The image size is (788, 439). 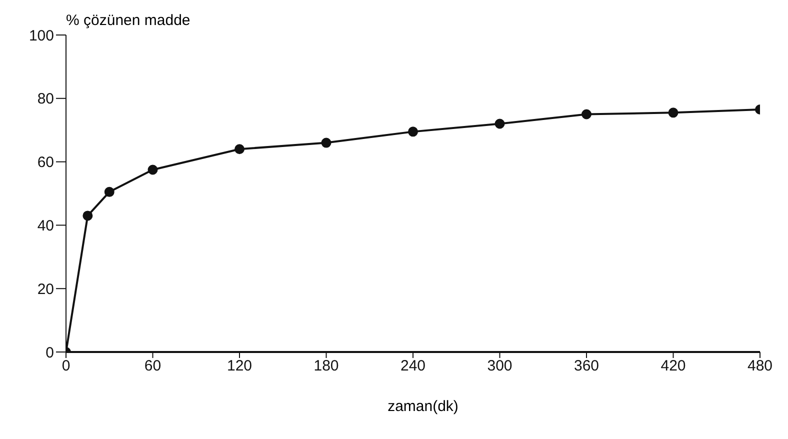 I want to click on y-axis-title: % çözünen madde, so click(x=128, y=20).